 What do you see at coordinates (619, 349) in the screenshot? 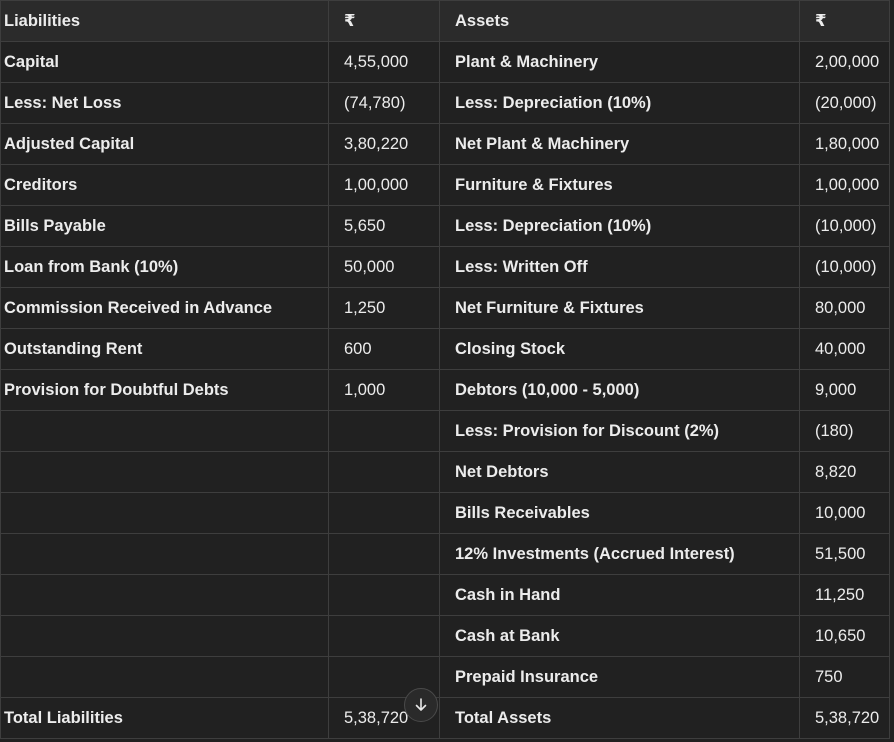
I see `asset-label-cell: Closing Stock` at bounding box center [619, 349].